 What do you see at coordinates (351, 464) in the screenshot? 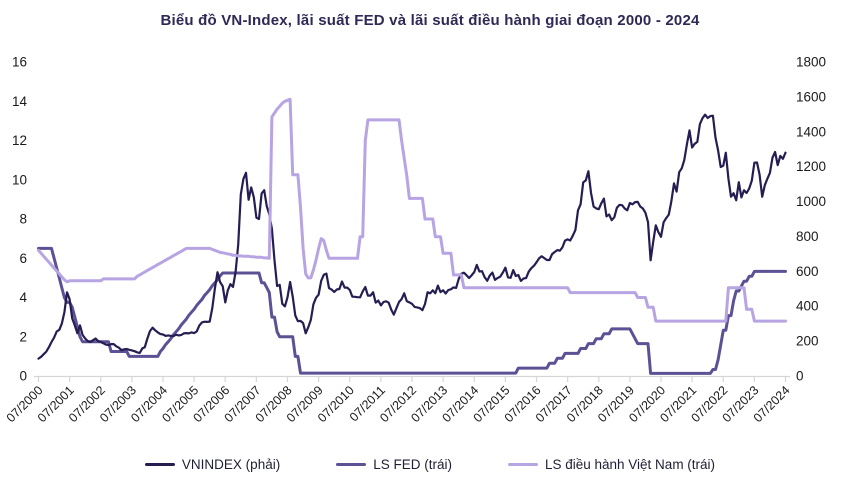
I see `legend-swatch-fed-line-icon` at bounding box center [351, 464].